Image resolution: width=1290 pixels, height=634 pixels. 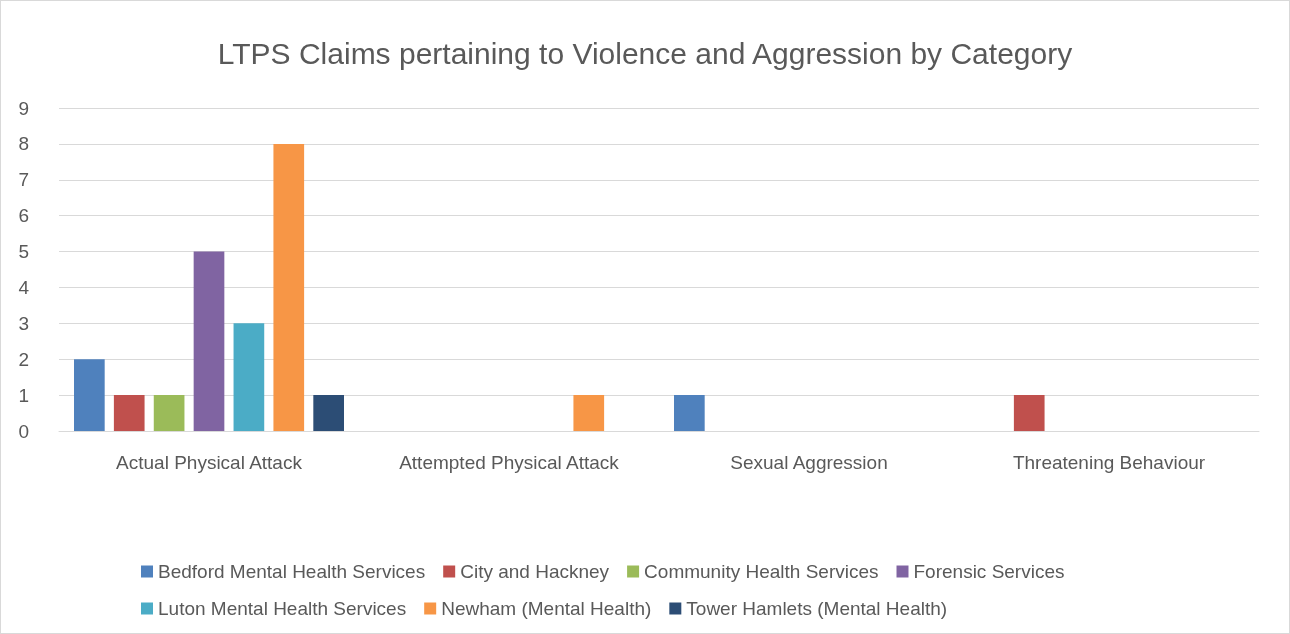 What do you see at coordinates (24, 287) in the screenshot?
I see `y-tick-label: 4` at bounding box center [24, 287].